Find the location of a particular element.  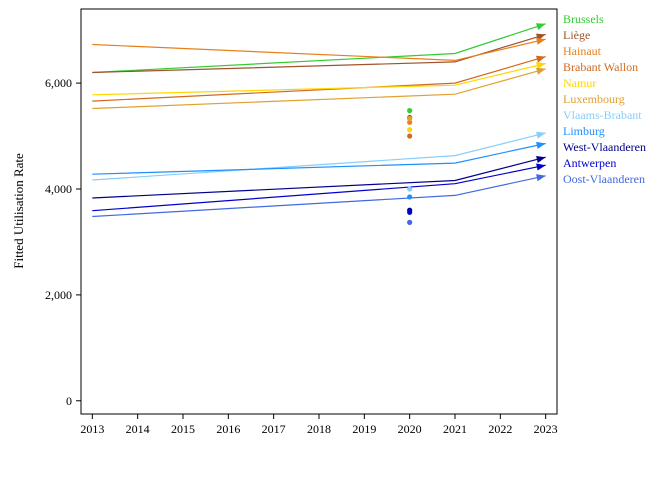

legend-entry: Limburg is located at coordinates (584, 131).